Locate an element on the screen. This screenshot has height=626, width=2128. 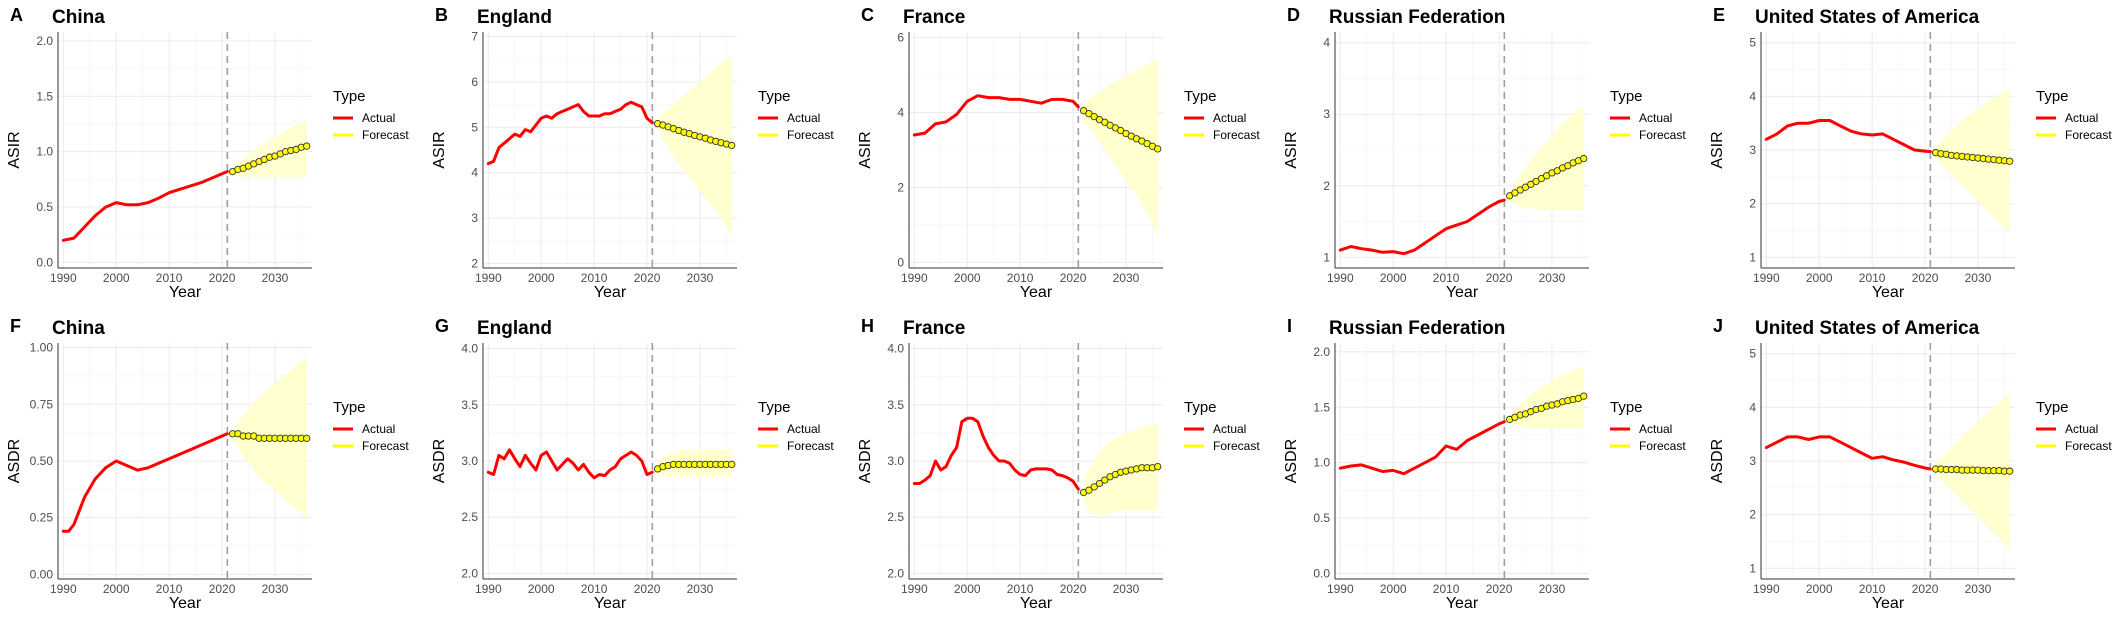
panel-title: France is located at coordinates (934, 328).